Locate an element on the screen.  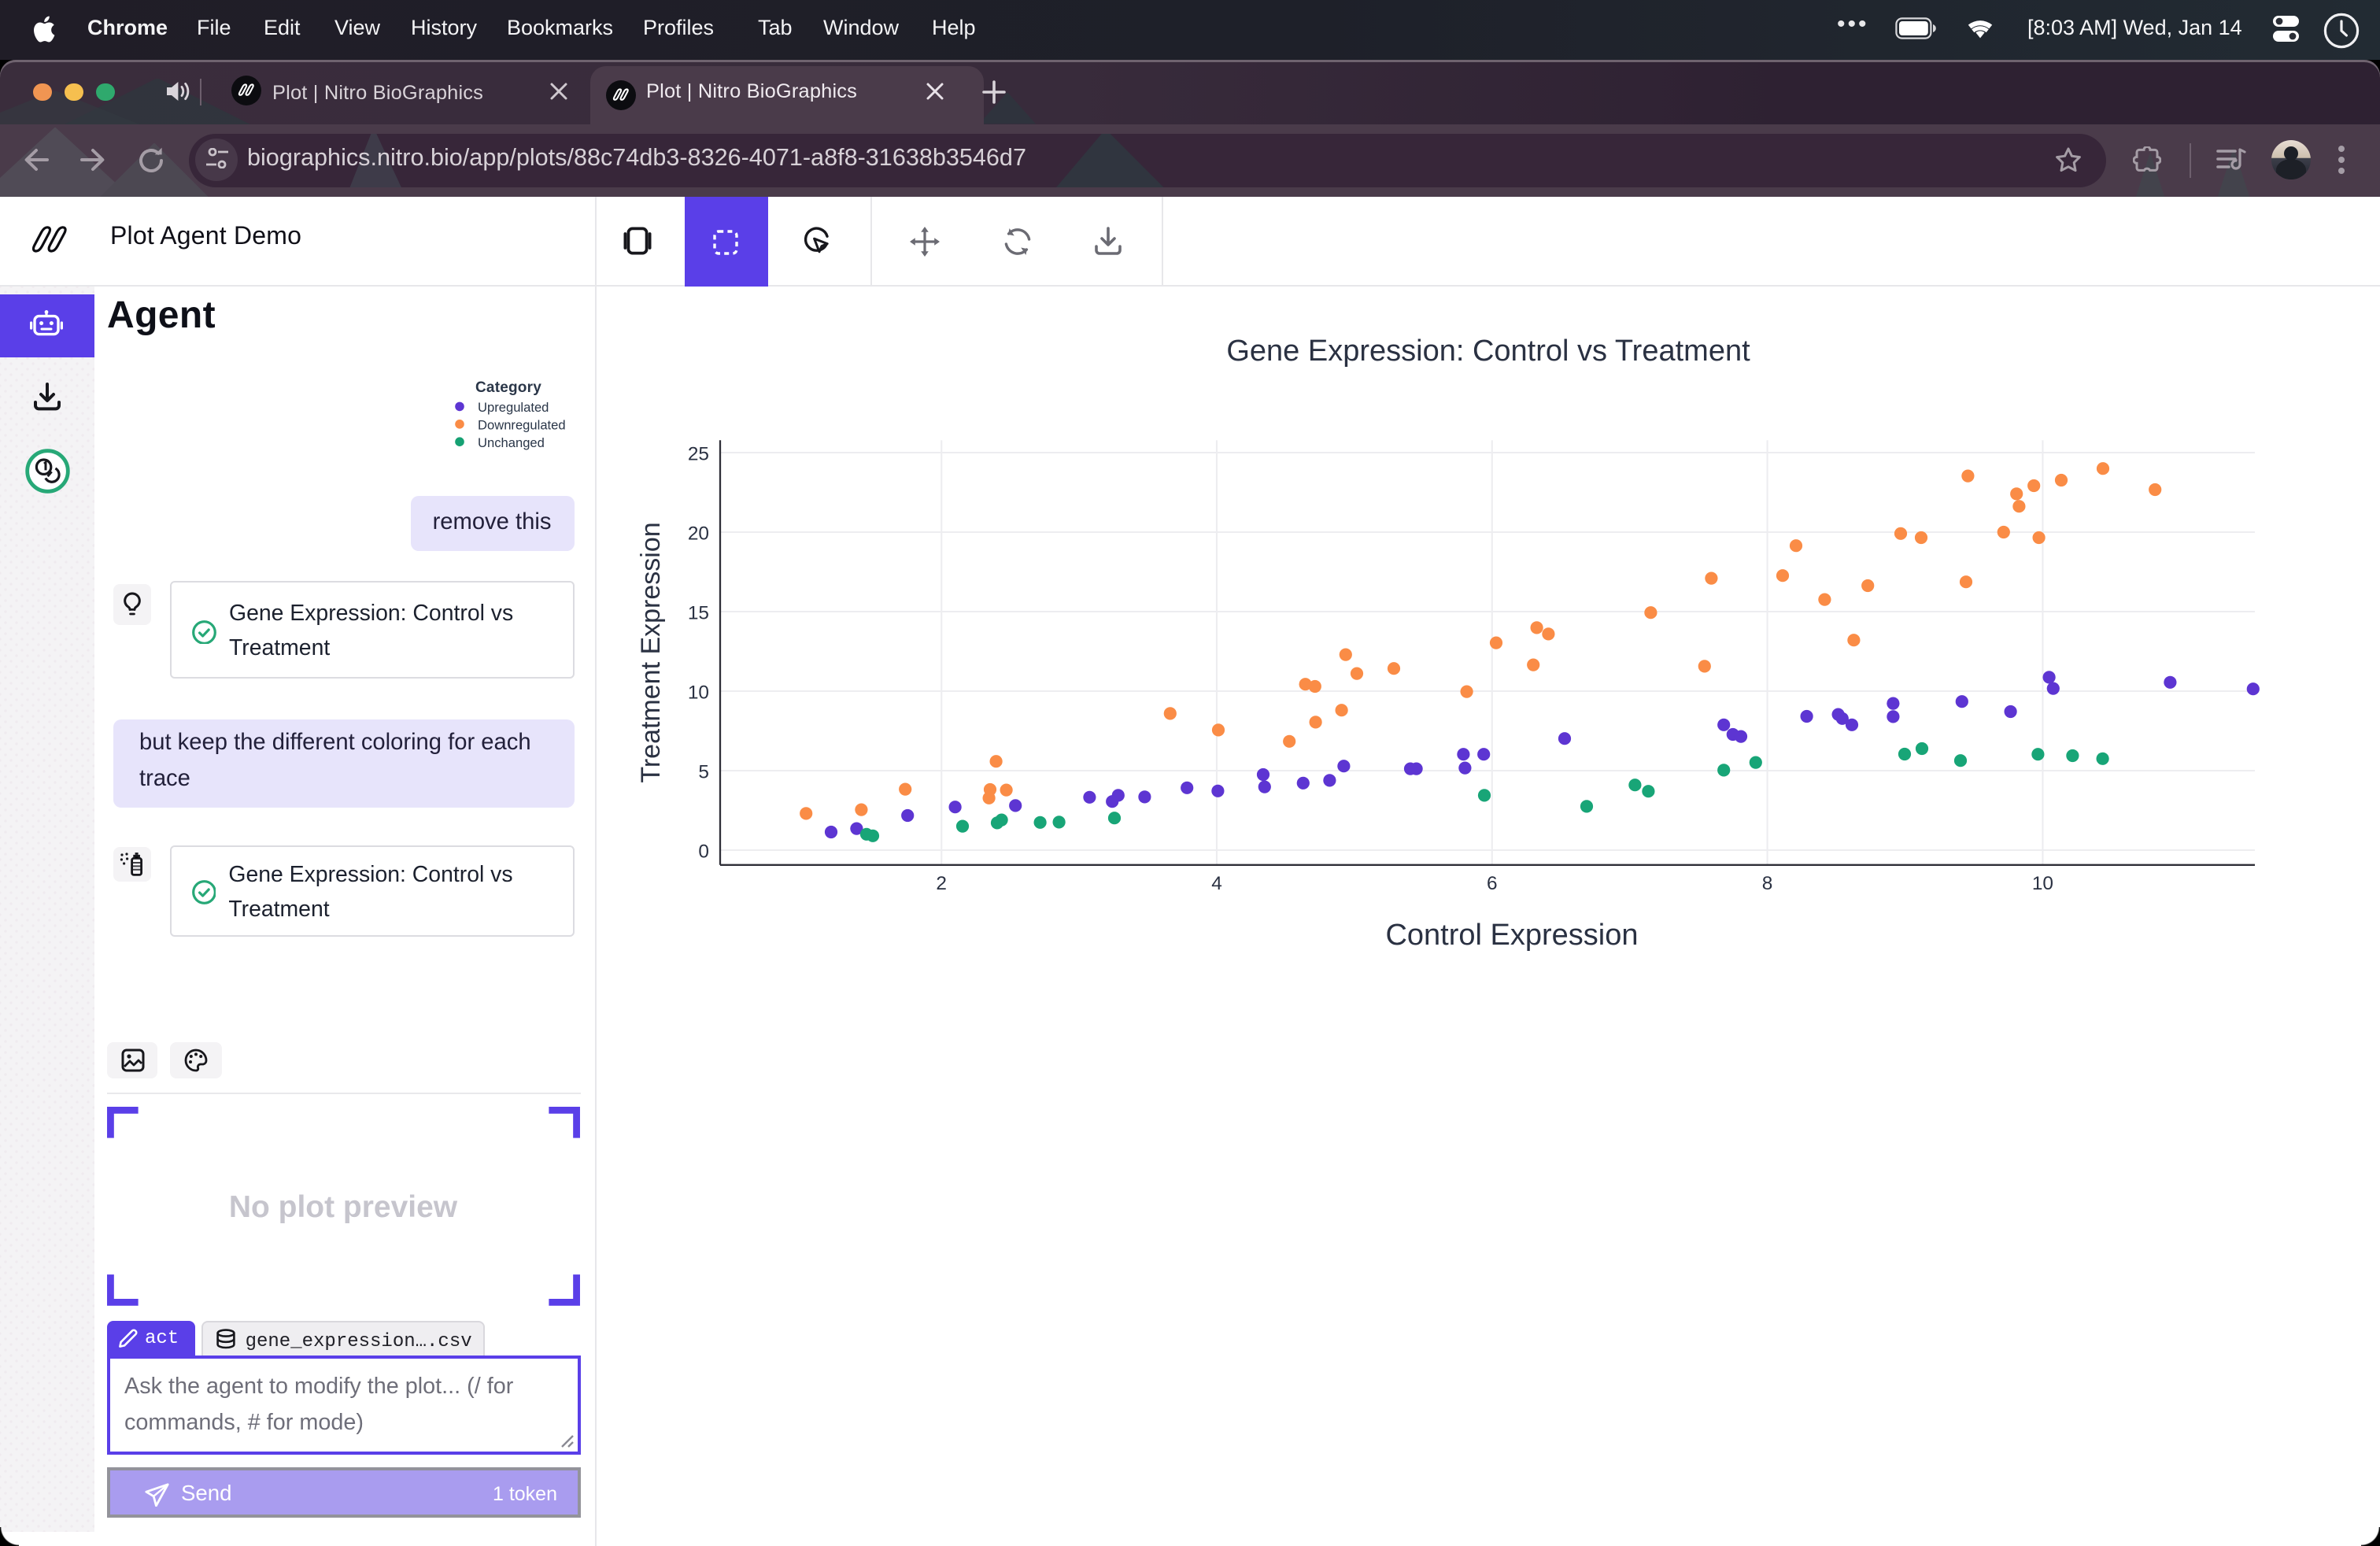
svg-text: 0 is located at coordinates (702, 852).